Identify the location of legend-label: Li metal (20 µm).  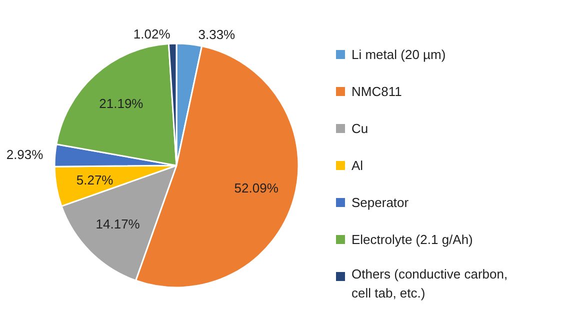
(399, 54).